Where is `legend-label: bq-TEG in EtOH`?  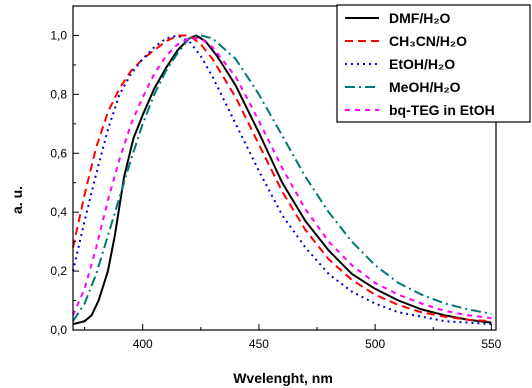
legend-label: bq-TEG in EtOH is located at coordinates (442, 110).